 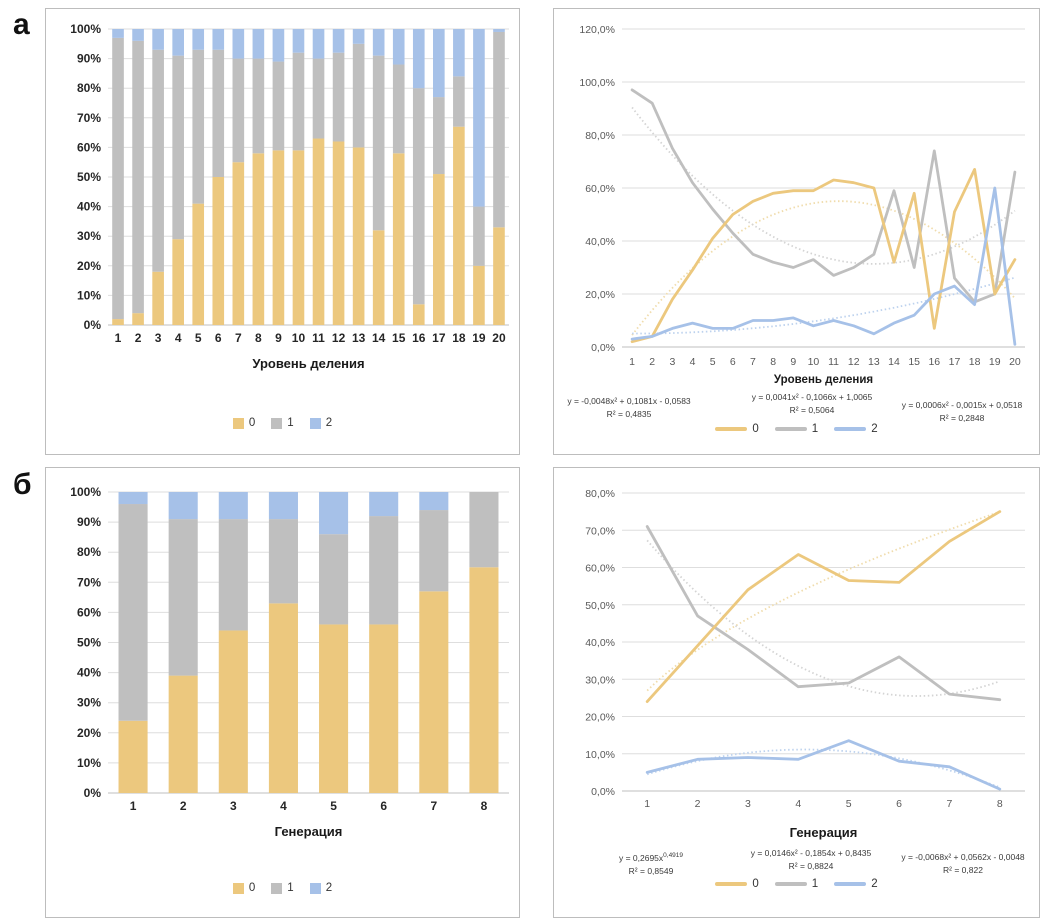 I want to click on x-tick-label: 17, so click(x=439, y=338).